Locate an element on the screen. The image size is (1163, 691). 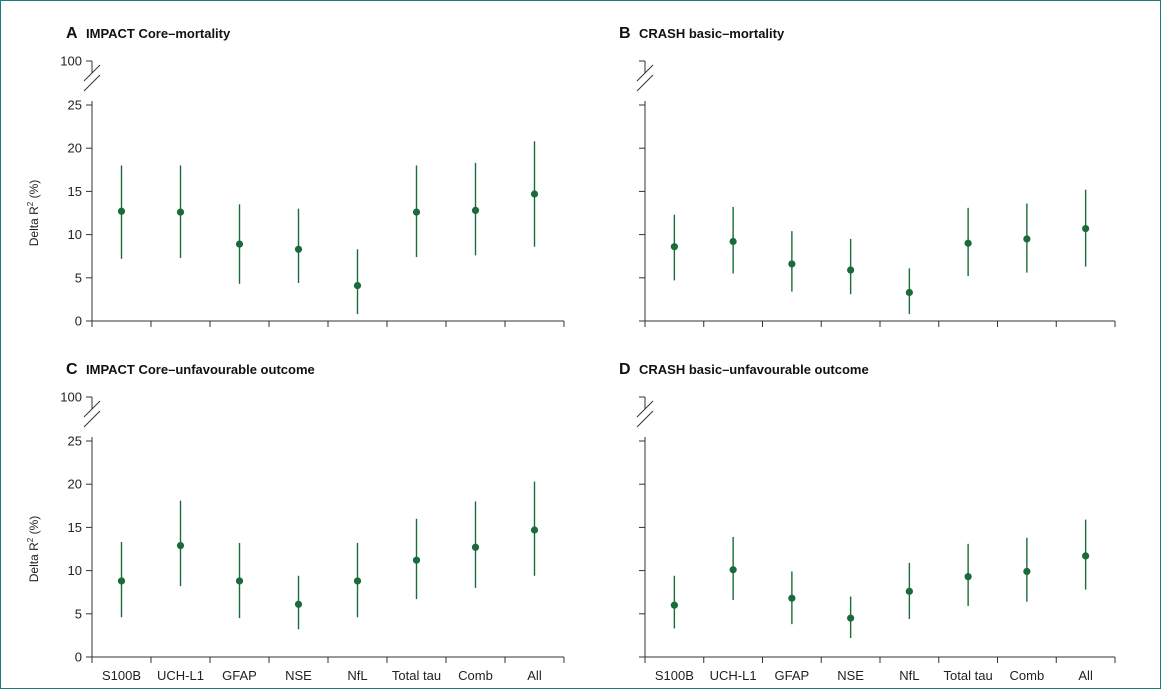
panel-title: CRASH basic–mortality is located at coordinates (712, 33).